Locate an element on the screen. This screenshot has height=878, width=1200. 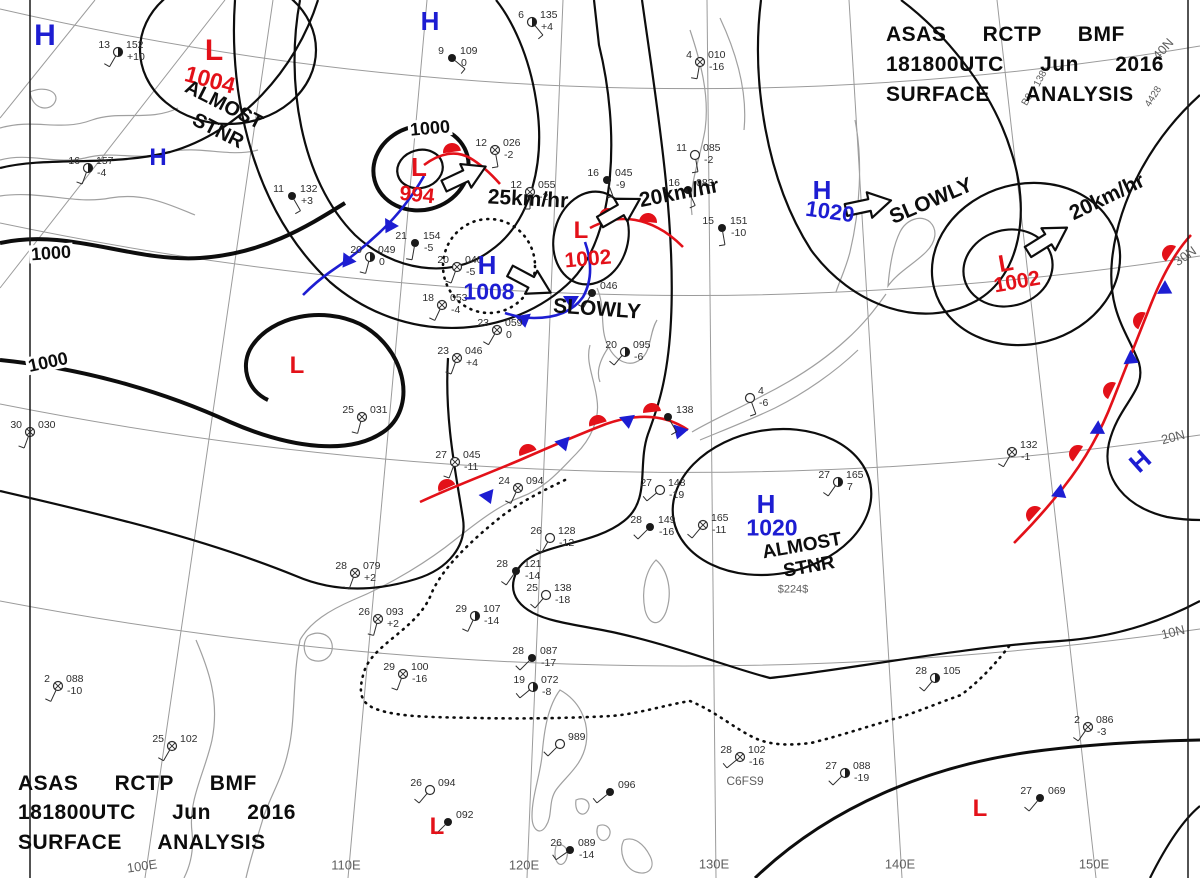
station-plot: 29 100-16 is located at coordinates (406, 676).